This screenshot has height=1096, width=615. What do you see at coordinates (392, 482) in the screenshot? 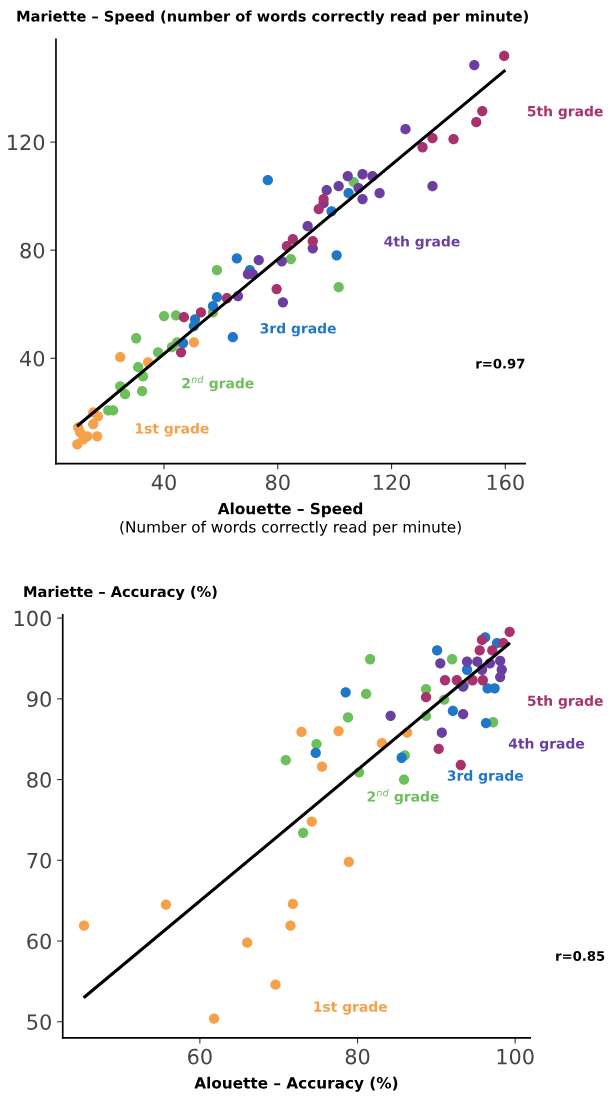
I see `x-tick-label: 120` at bounding box center [392, 482].